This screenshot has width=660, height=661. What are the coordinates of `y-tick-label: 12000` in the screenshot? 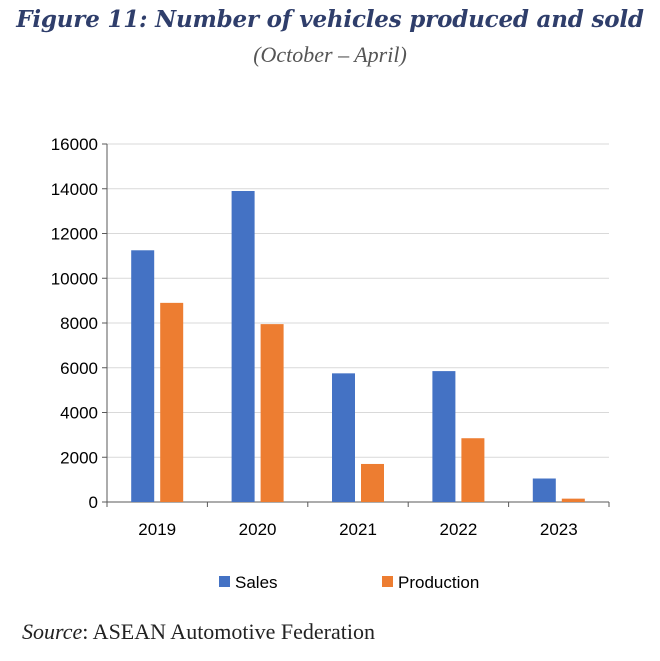 It's located at (74, 234).